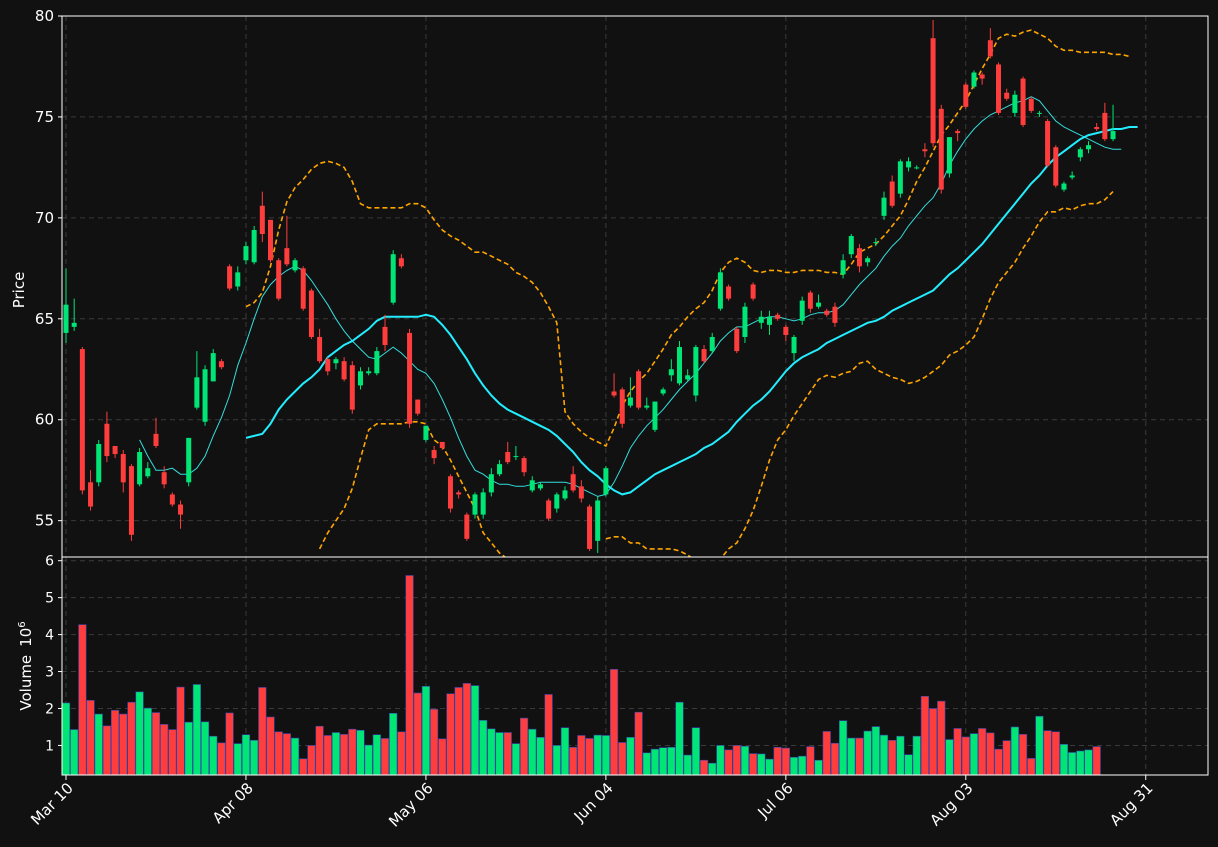 The width and height of the screenshot is (1218, 847). Describe the element at coordinates (53, 654) in the screenshot. I see `volume-y-ticks: 1 2 3 4 5 6` at that location.